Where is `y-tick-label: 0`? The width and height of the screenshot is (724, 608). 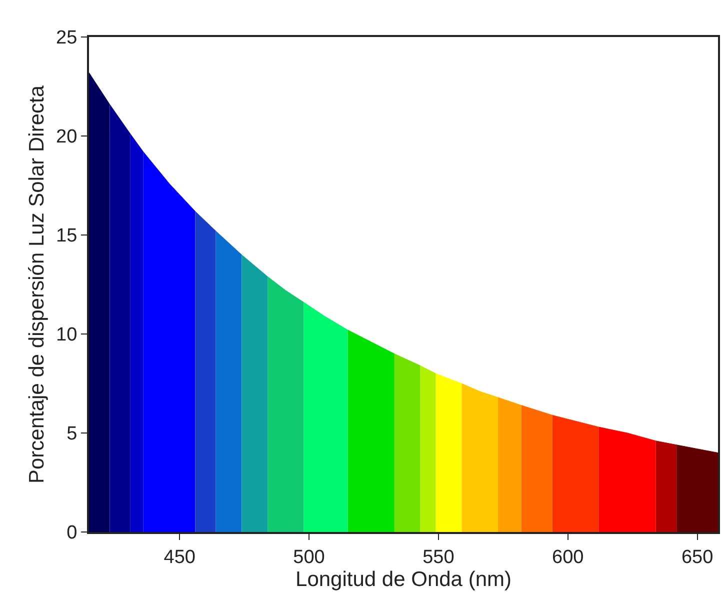
y-tick-label: 0 is located at coordinates (72, 533).